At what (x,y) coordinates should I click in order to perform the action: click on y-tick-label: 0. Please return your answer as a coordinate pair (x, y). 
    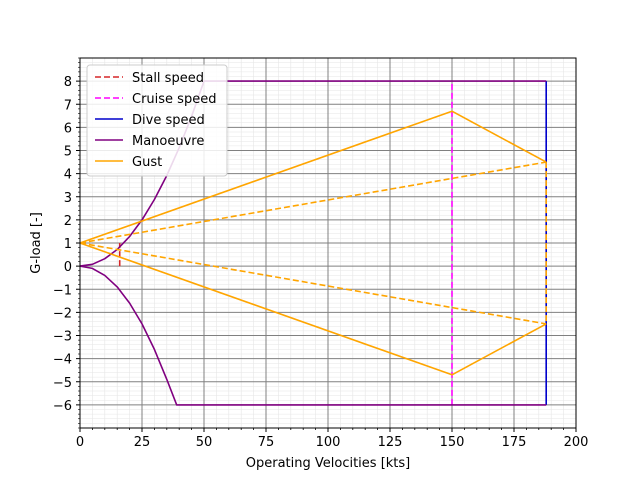
    Looking at the image, I should click on (68, 267).